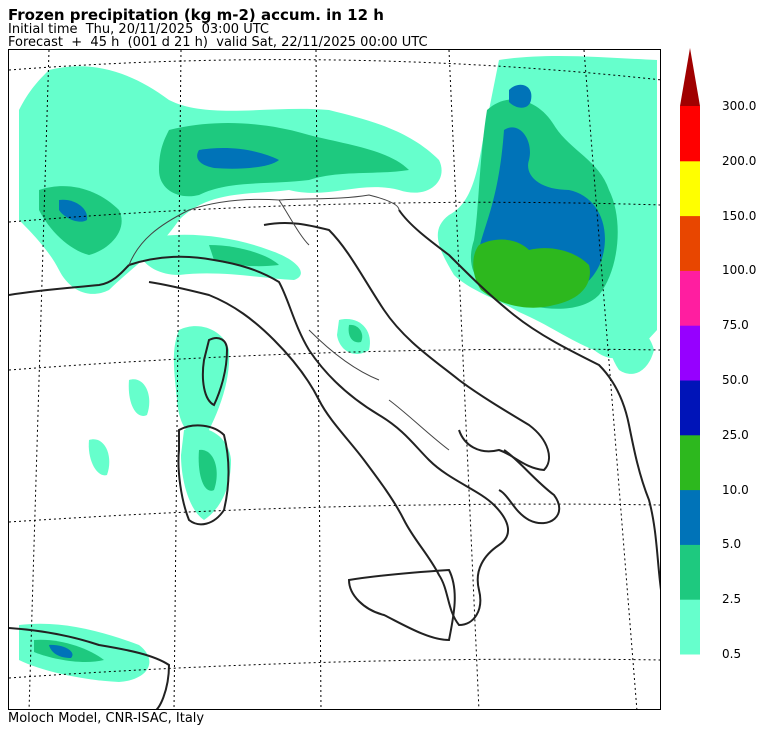 This screenshot has width=760, height=731. I want to click on model-credit: Moloch Model, CNR-ISAC, Italy, so click(106, 718).